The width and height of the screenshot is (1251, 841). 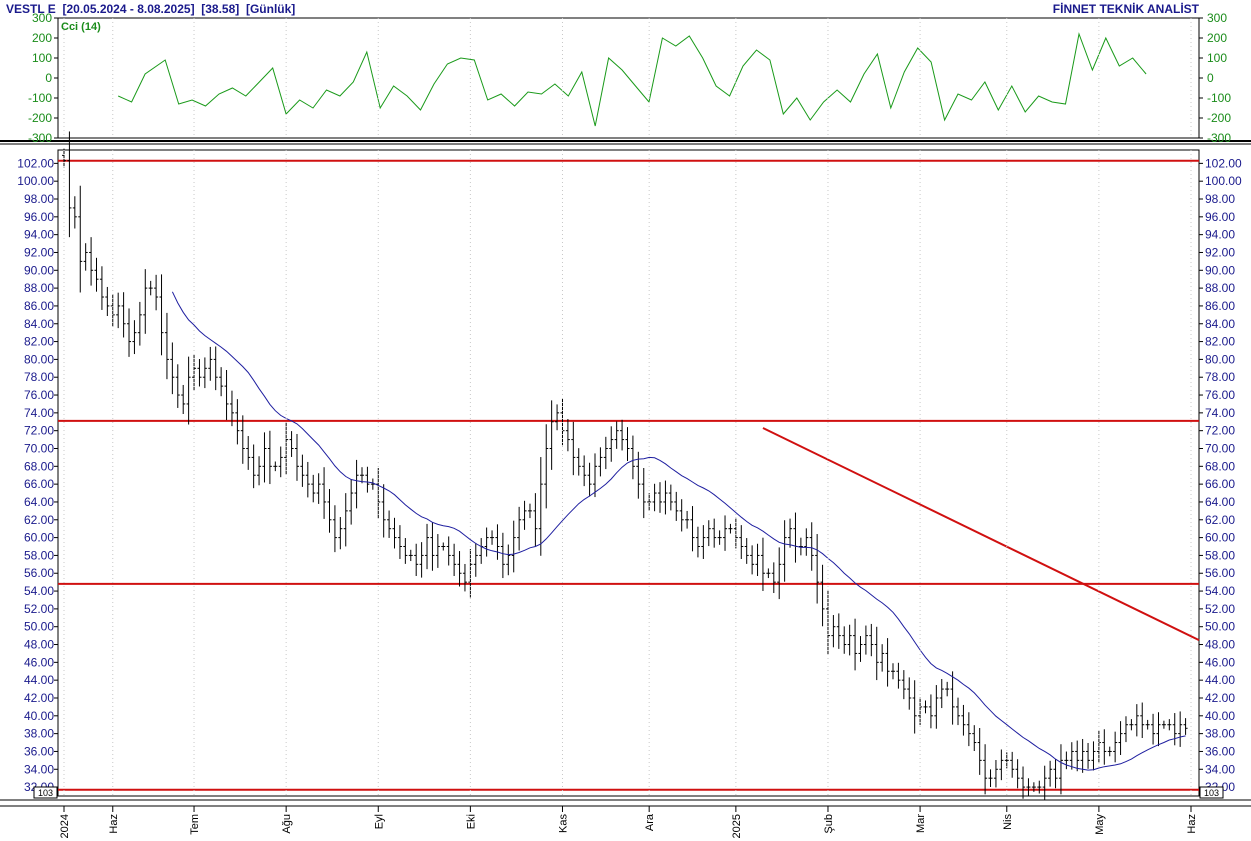 What do you see at coordinates (981, 534) in the screenshot?
I see `downtrend-line` at bounding box center [981, 534].